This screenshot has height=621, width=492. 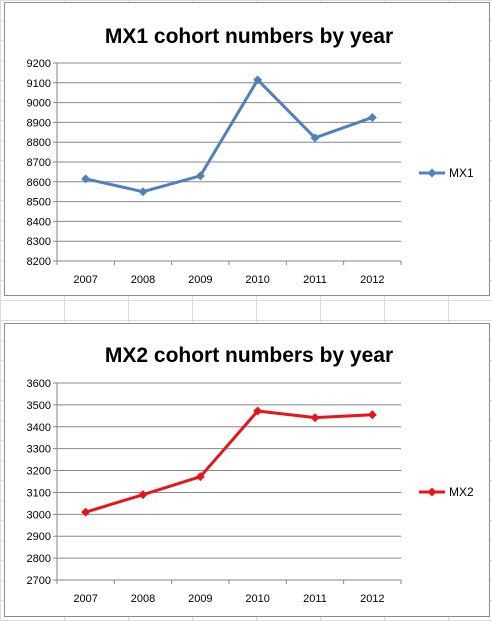 I want to click on chart-mx1-ytick-label: 8900, so click(x=39, y=123).